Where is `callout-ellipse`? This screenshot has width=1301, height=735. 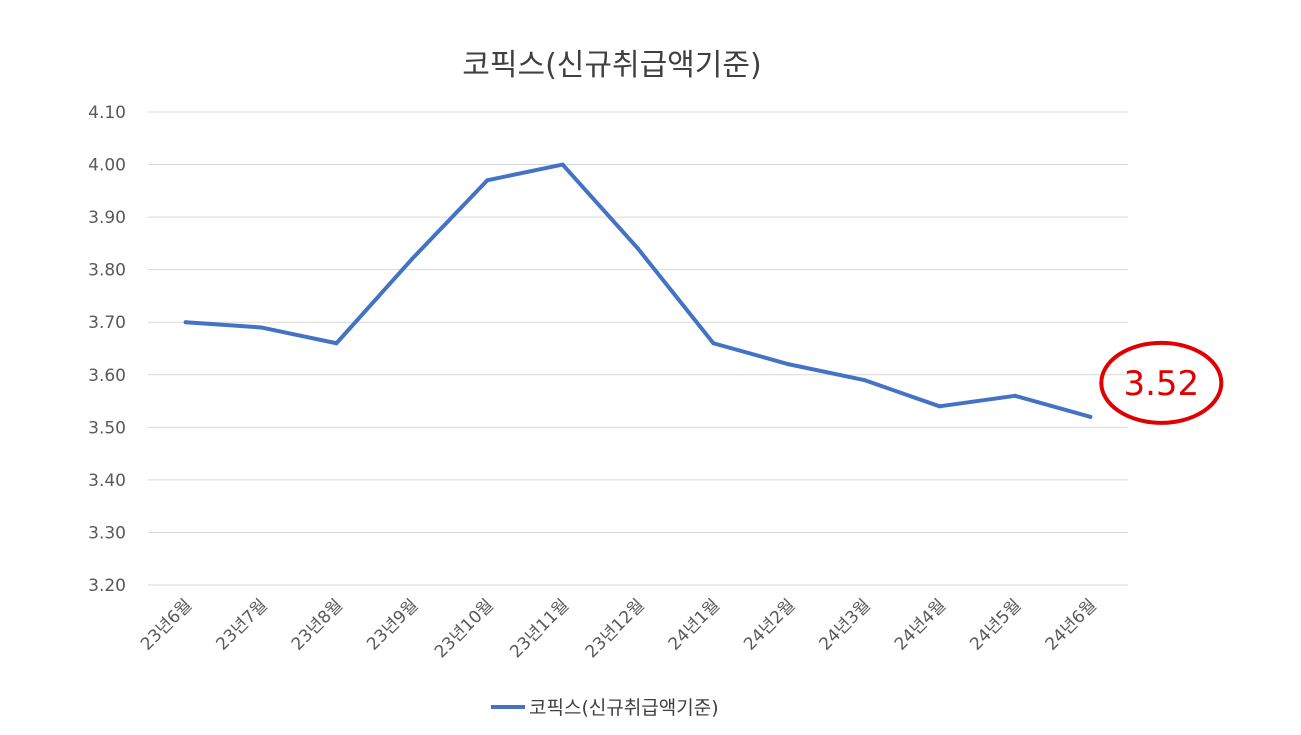 callout-ellipse is located at coordinates (1161, 382).